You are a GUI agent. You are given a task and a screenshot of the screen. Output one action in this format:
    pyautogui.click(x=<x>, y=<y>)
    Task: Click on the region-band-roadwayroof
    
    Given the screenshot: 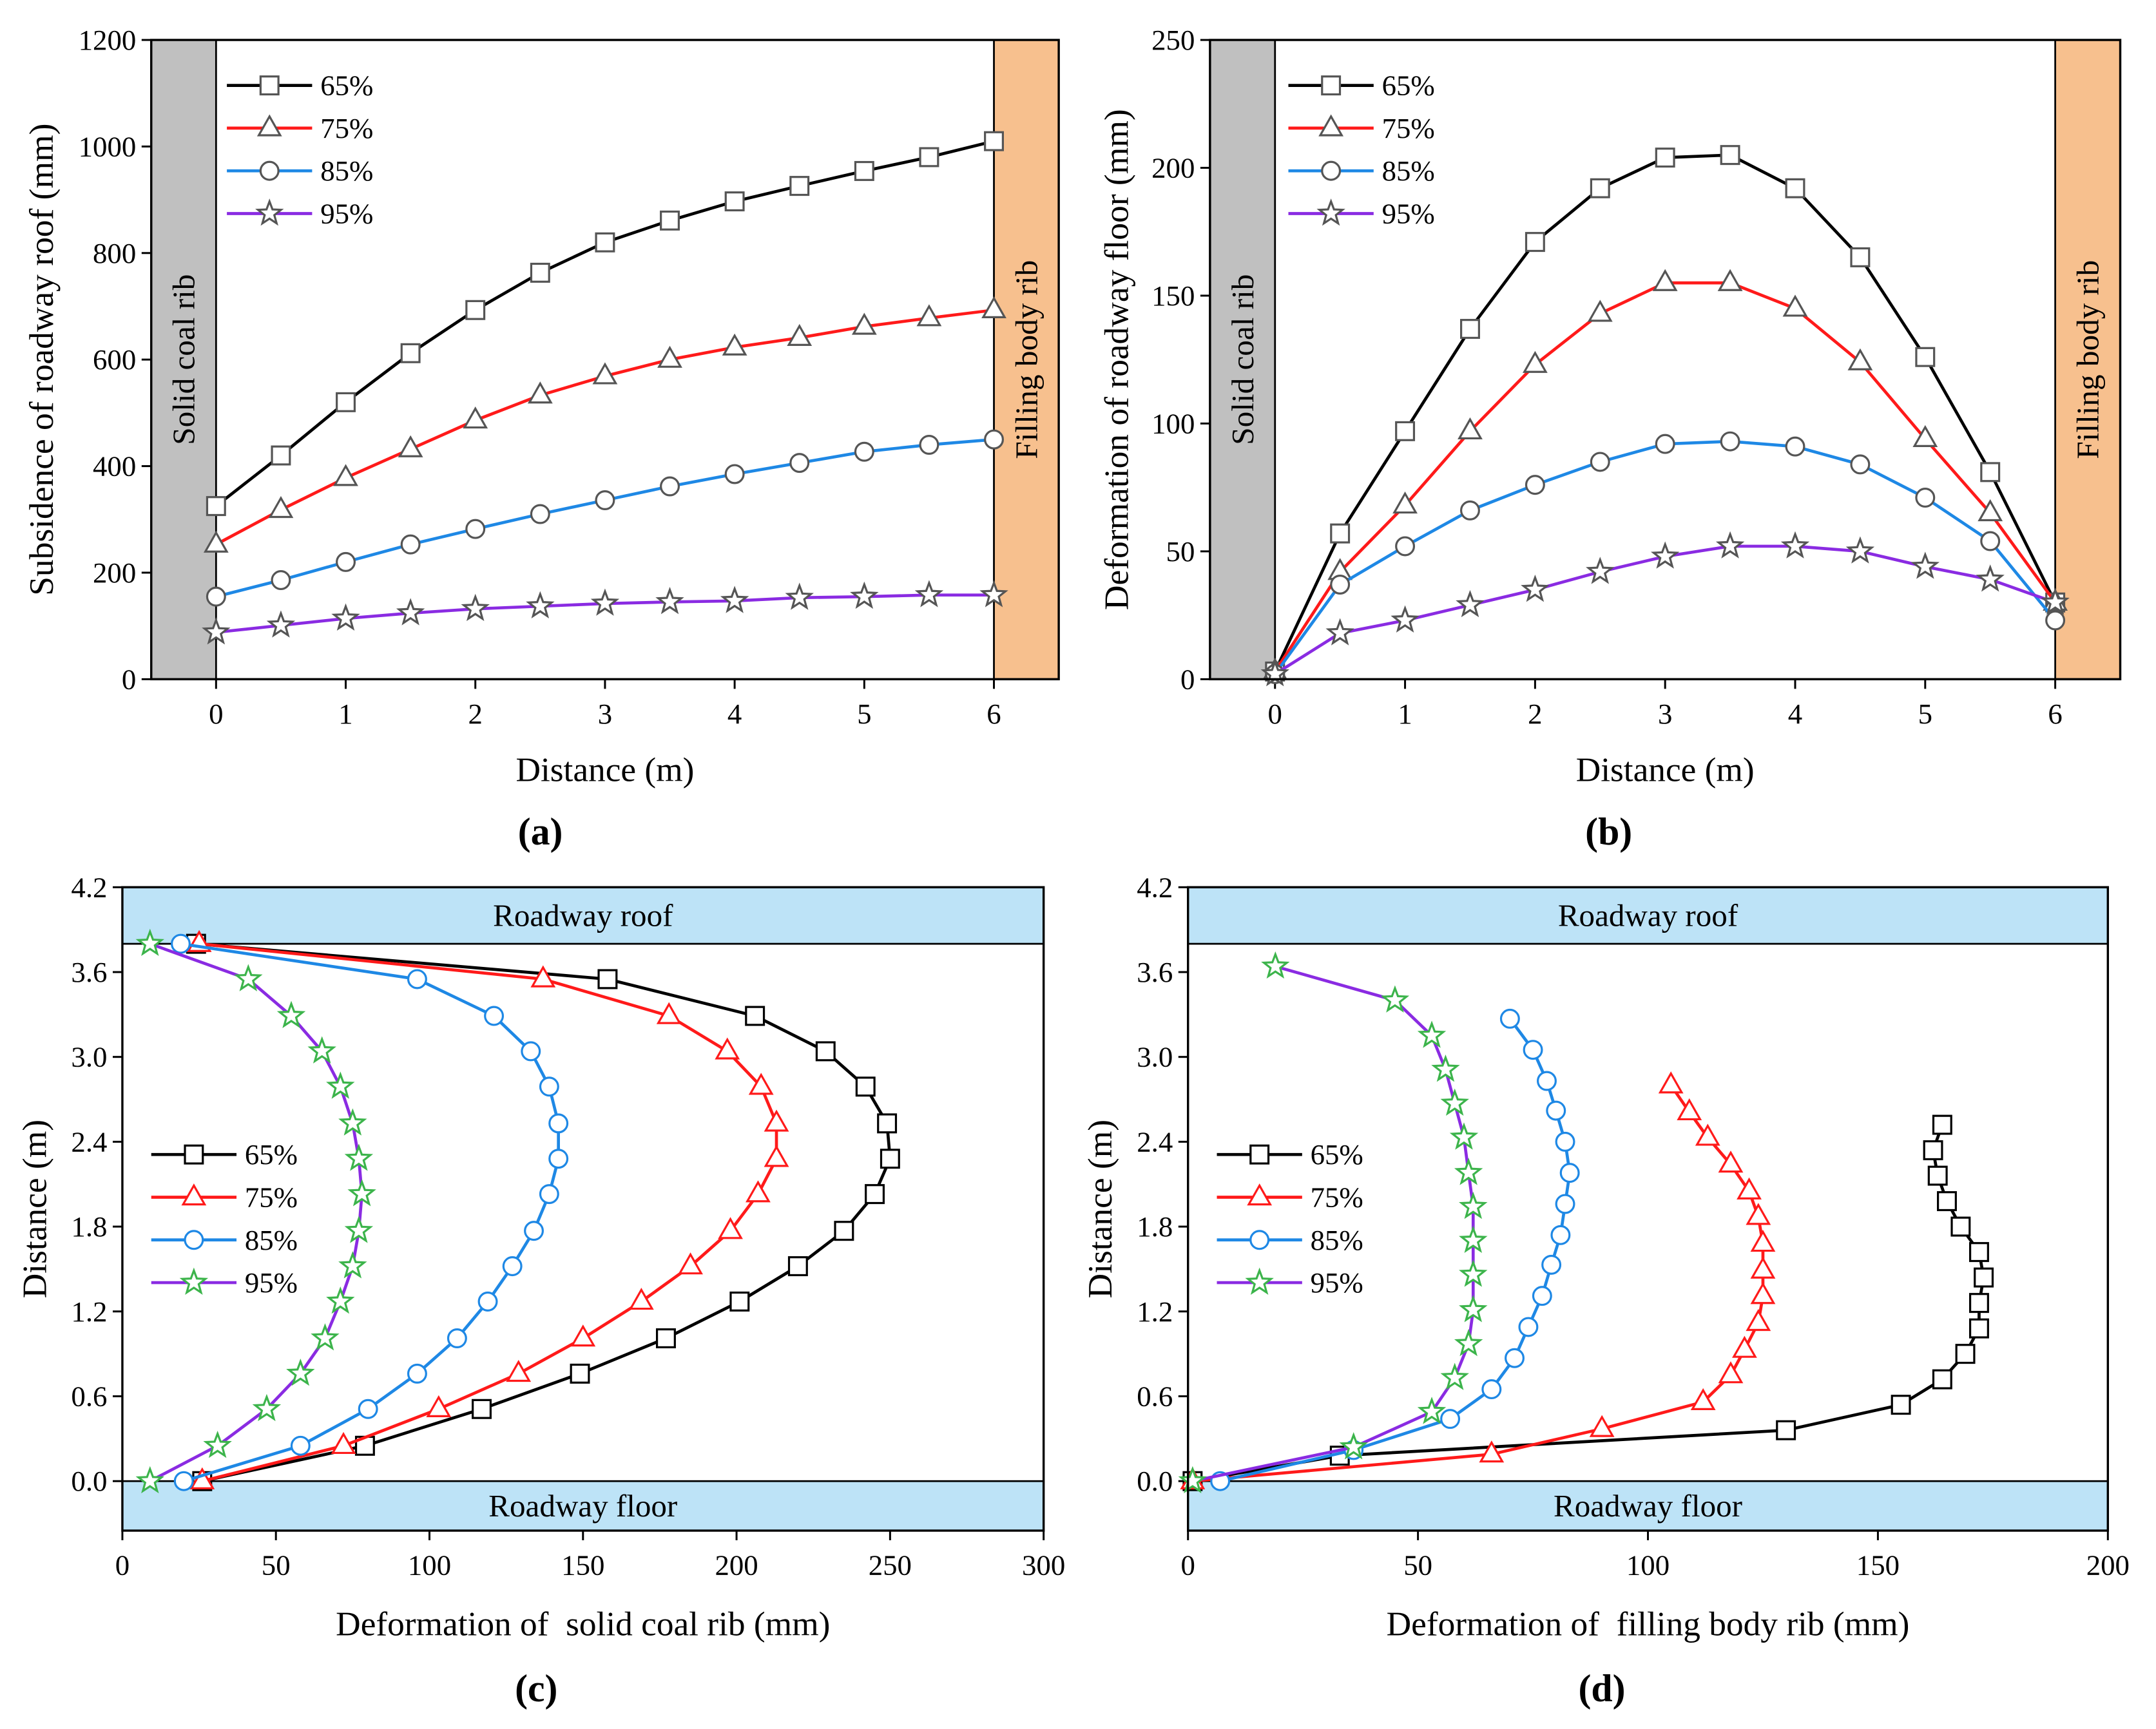 What is the action you would take?
    pyautogui.click(x=583, y=916)
    